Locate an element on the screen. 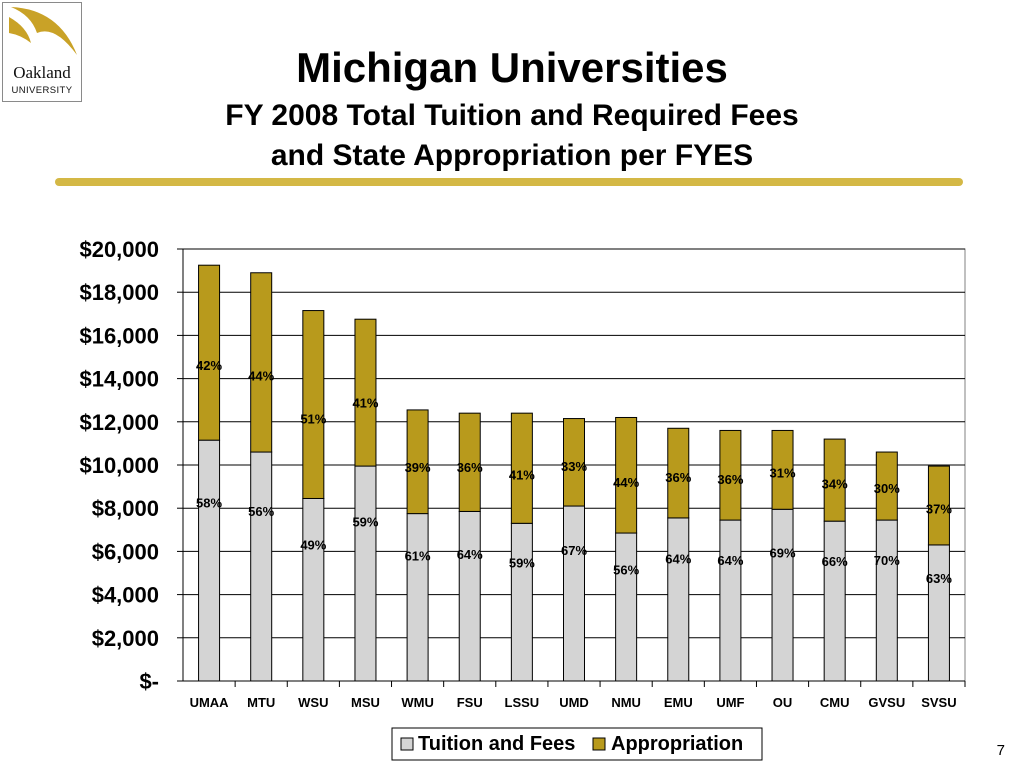 This screenshot has width=1024, height=768. y-tick-label: $2,000 is located at coordinates (125, 638).